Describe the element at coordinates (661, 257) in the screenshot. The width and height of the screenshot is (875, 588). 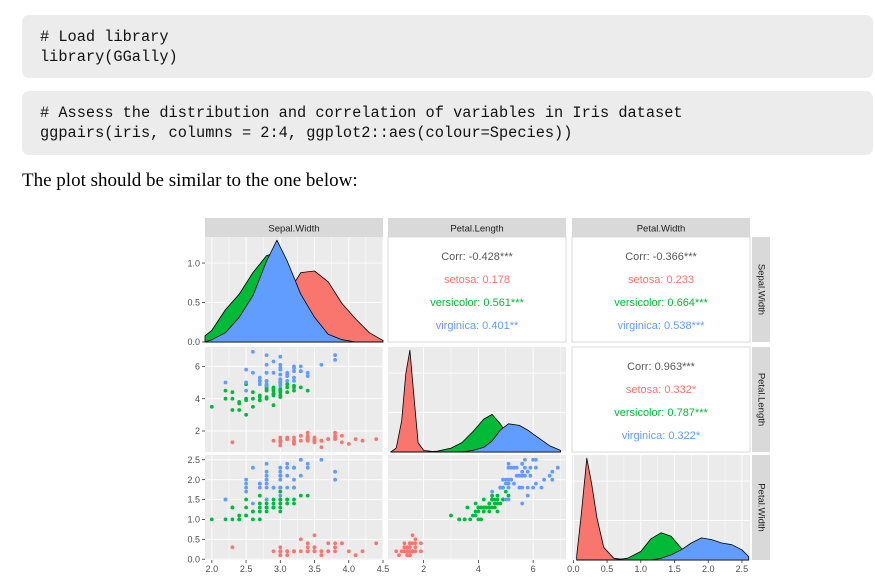
I see `corr-overall: Corr: -0.366***` at that location.